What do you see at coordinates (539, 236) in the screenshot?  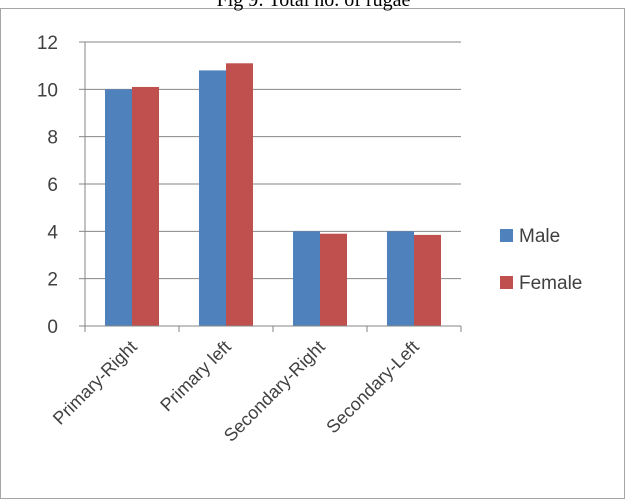 I see `legend-label-male: Male` at bounding box center [539, 236].